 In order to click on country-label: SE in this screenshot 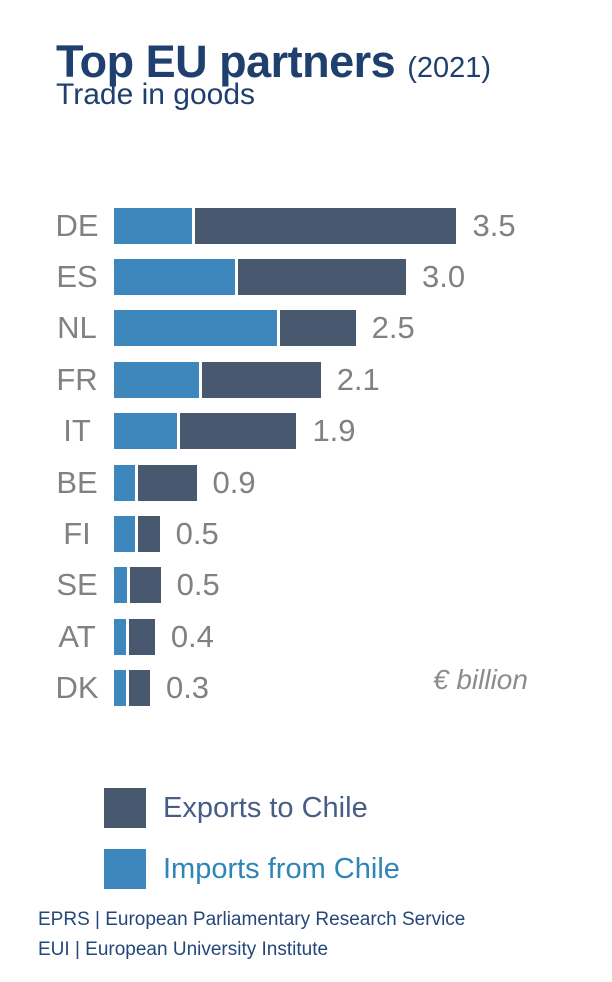, I will do `click(77, 585)`.